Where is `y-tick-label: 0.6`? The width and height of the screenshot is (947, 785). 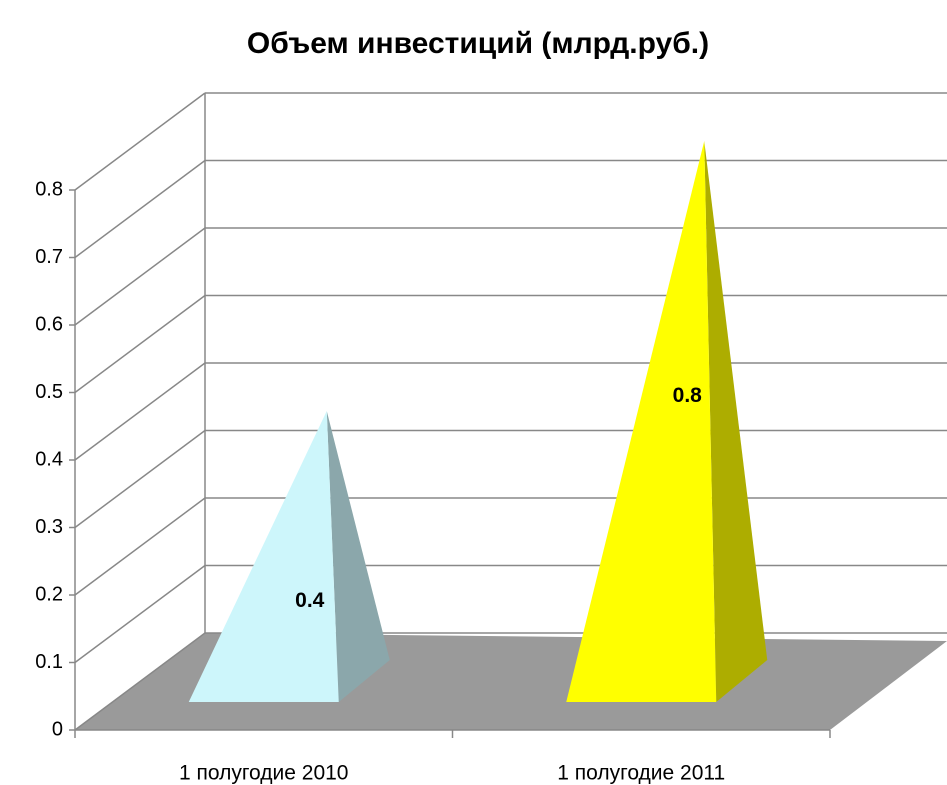 y-tick-label: 0.6 is located at coordinates (49, 324).